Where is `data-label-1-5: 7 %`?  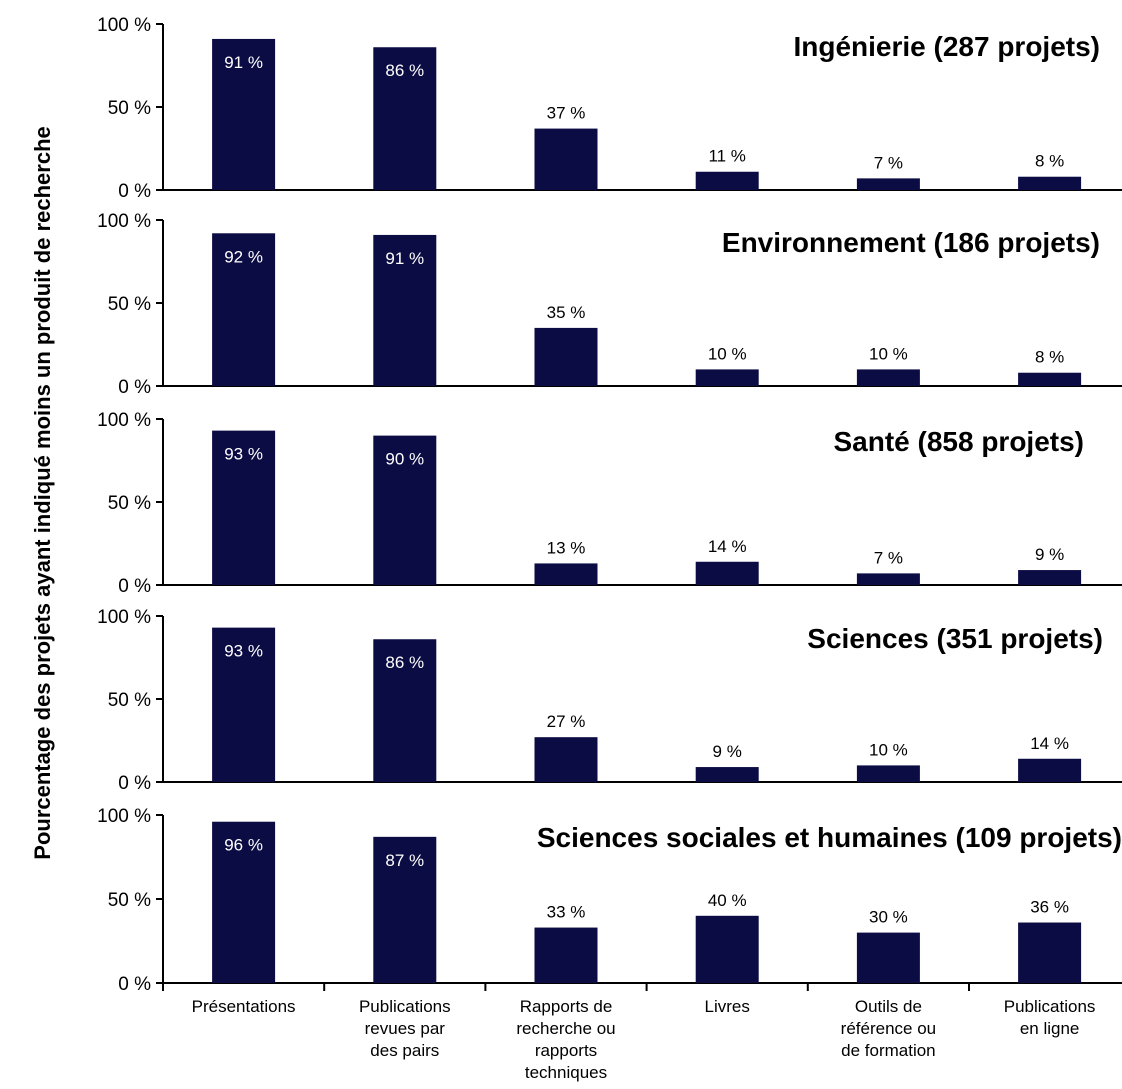 data-label-1-5: 7 % is located at coordinates (888, 162).